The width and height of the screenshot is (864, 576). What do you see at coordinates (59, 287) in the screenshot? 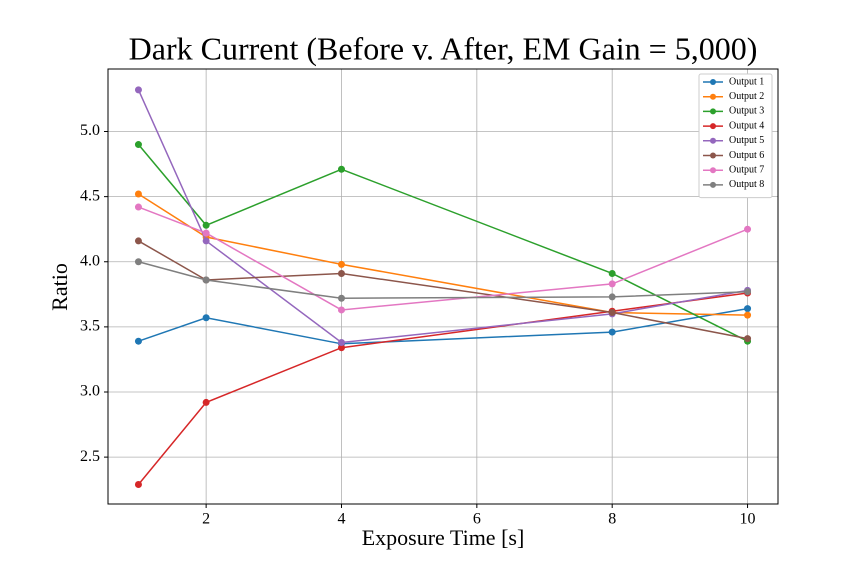
I see `y-axis-label: Ratio` at bounding box center [59, 287].